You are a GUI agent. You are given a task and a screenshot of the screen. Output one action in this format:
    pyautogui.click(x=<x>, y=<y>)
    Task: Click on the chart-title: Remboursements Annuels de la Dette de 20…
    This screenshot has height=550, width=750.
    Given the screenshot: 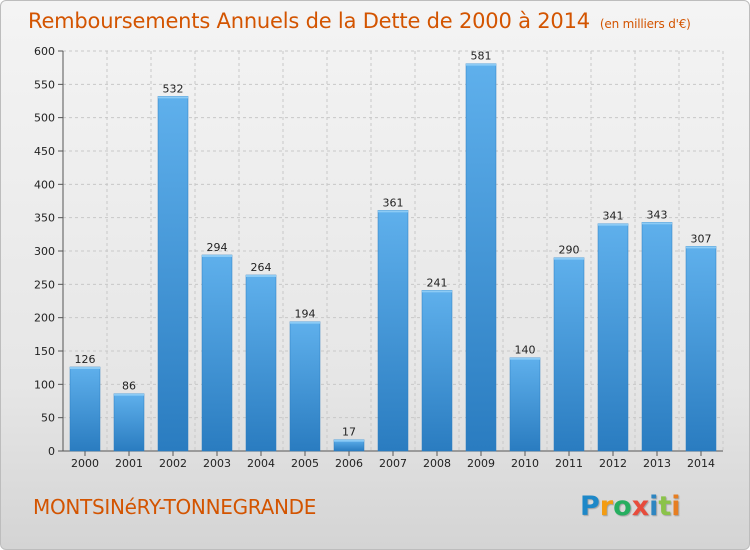 What is the action you would take?
    pyautogui.click(x=359, y=21)
    